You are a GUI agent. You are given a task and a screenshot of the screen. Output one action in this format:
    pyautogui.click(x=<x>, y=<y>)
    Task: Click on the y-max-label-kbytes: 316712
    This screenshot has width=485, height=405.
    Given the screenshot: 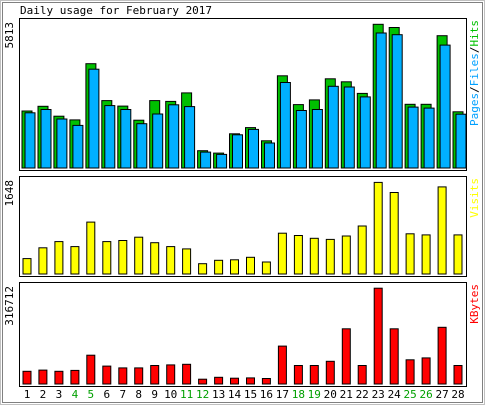 What is the action you would take?
    pyautogui.click(x=9, y=306)
    